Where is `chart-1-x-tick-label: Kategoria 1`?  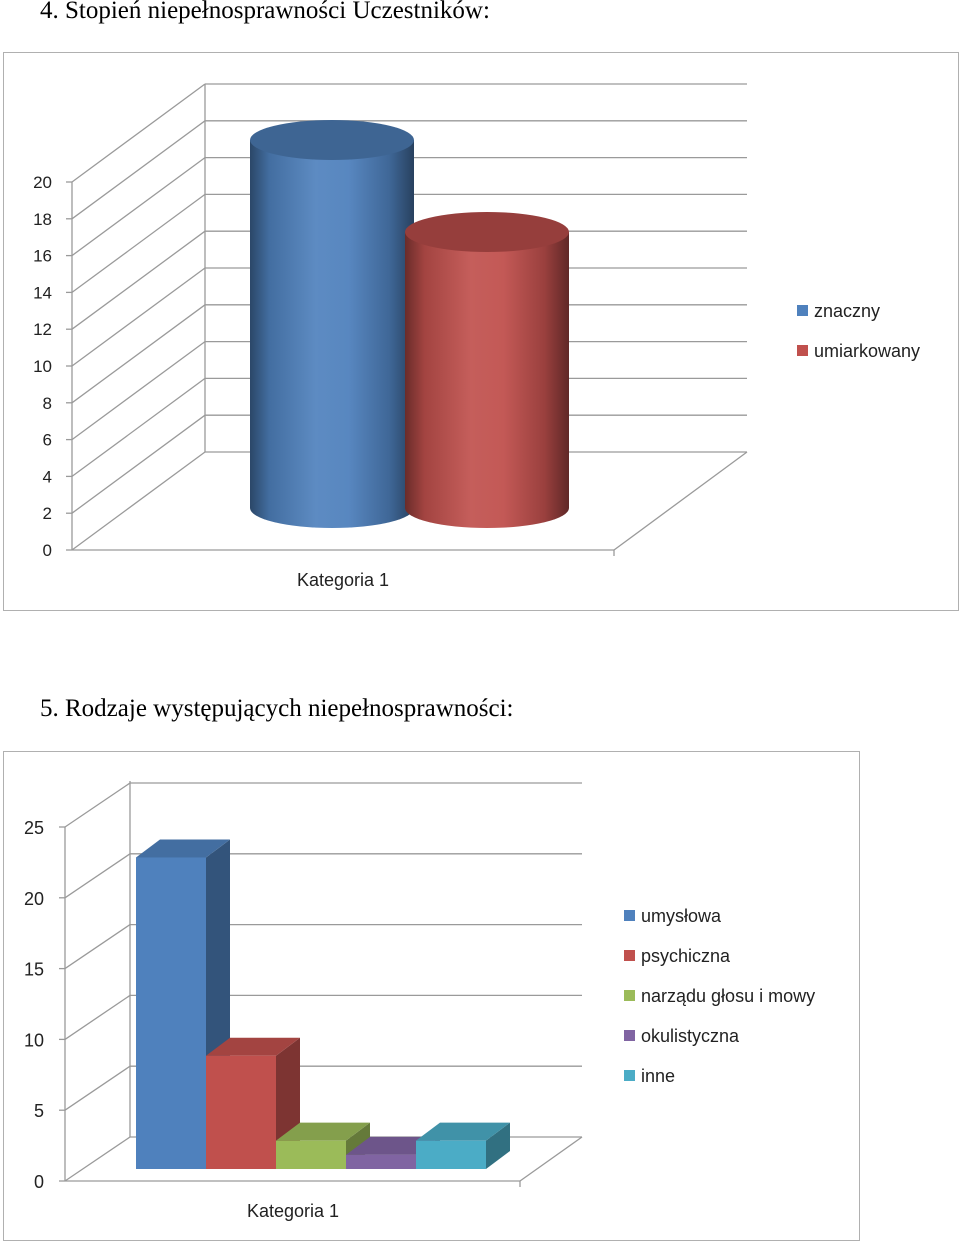
chart-1-x-tick-label: Kategoria 1 is located at coordinates (343, 580).